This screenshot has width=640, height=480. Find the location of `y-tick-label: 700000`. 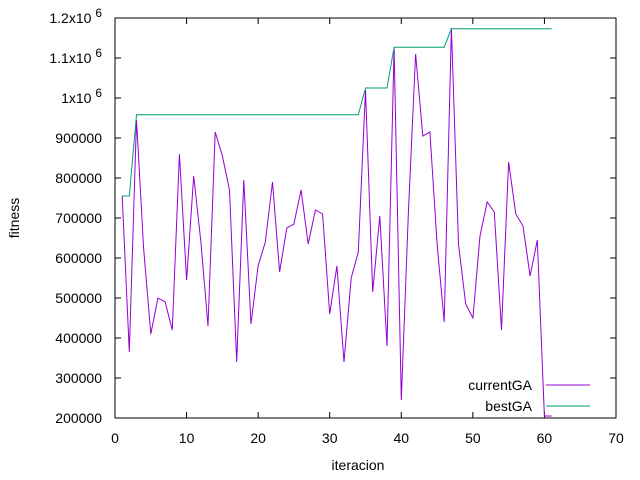

y-tick-label: 700000 is located at coordinates (78, 218).